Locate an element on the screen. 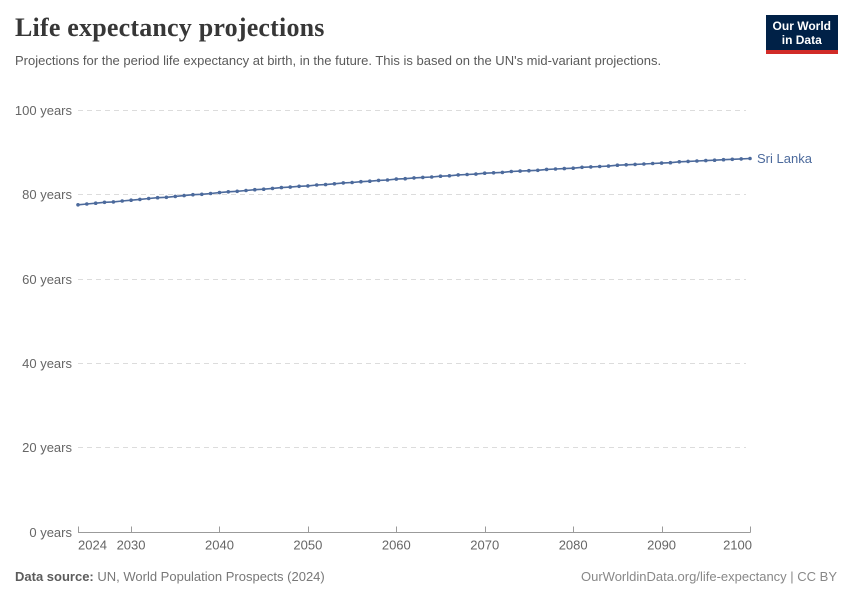 This screenshot has height=605, width=850. x-axis-label: 2050 is located at coordinates (307, 545).